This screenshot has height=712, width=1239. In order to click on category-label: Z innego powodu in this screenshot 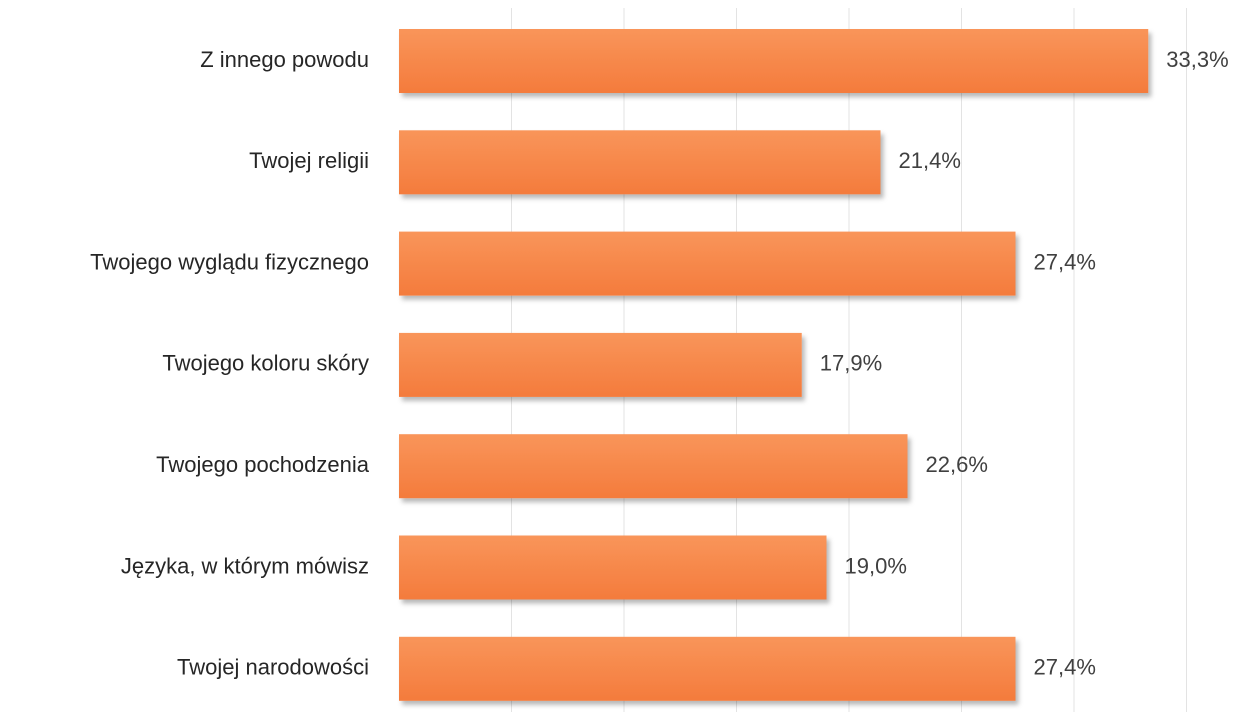, I will do `click(284, 59)`.